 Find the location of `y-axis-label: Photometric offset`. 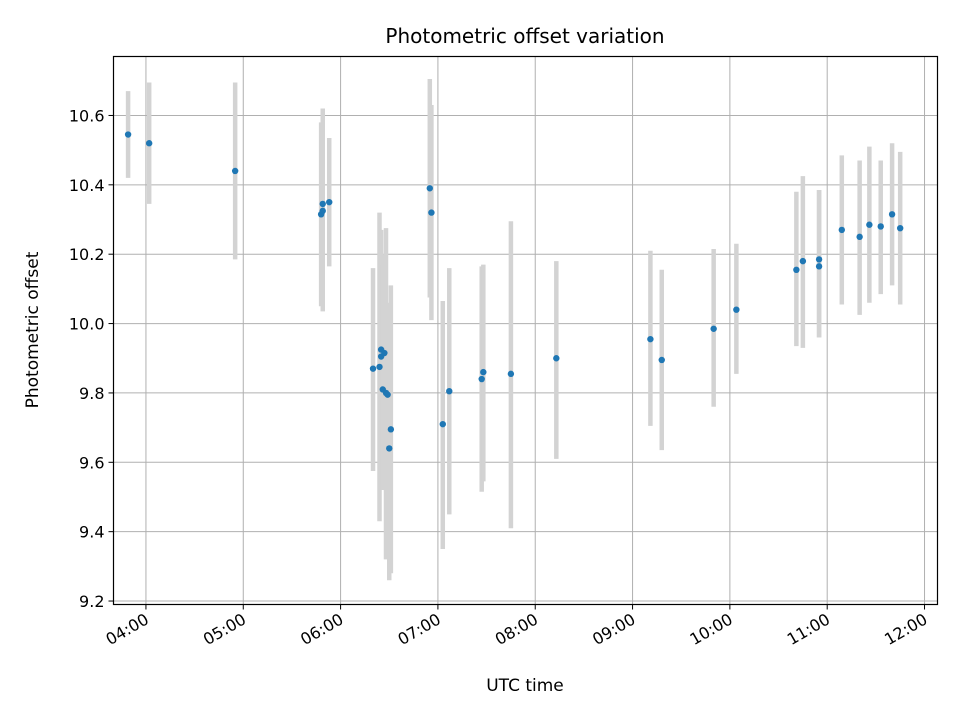

y-axis-label: Photometric offset is located at coordinates (33, 329).